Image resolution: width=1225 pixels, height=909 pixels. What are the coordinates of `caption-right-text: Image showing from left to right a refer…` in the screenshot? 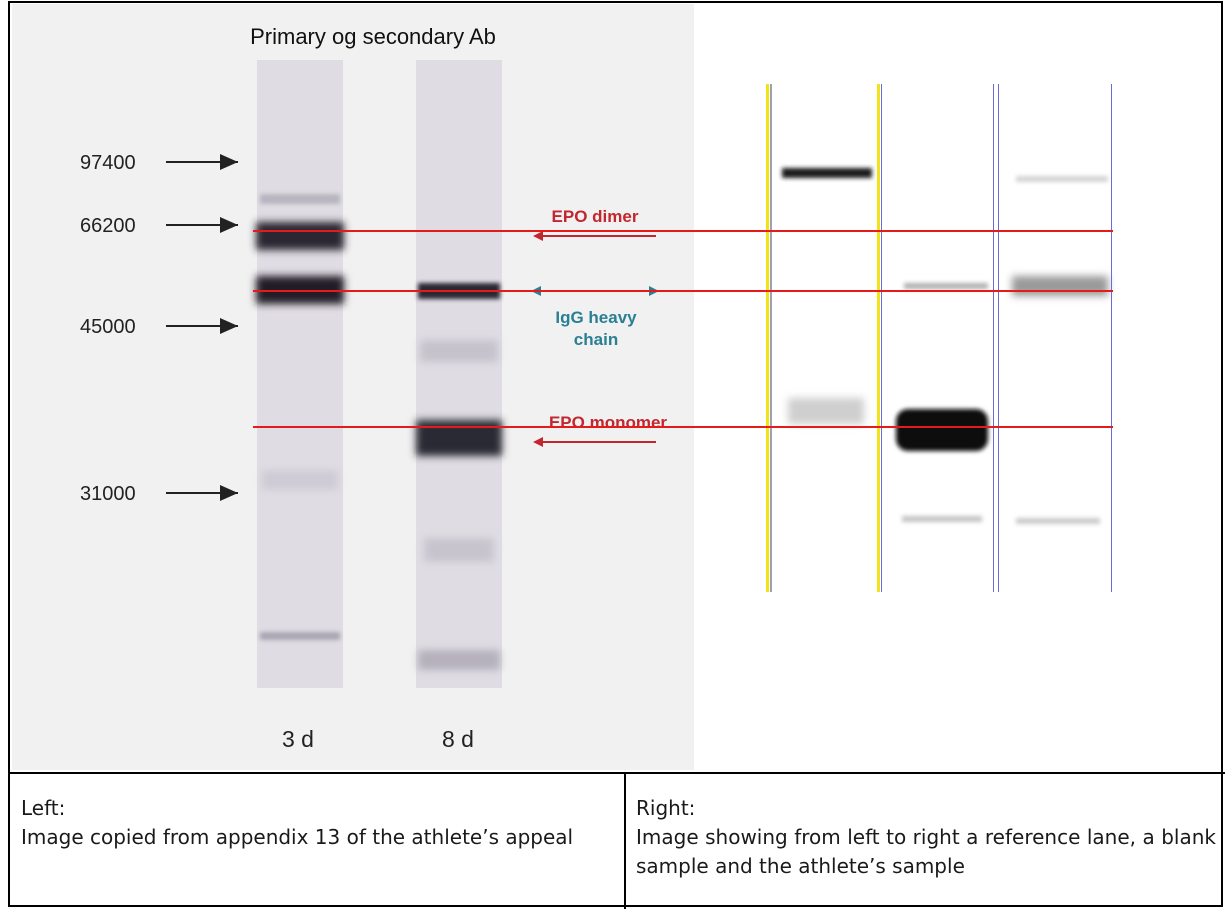 It's located at (926, 851).